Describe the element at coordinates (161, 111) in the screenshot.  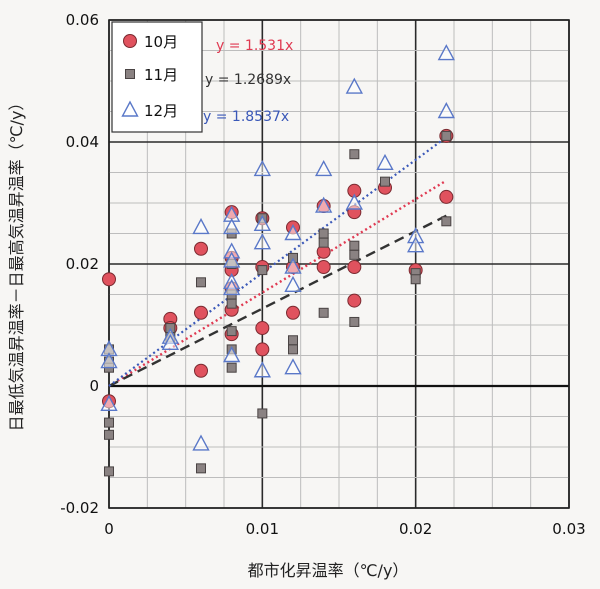
I see `legend-label: 12月` at that location.